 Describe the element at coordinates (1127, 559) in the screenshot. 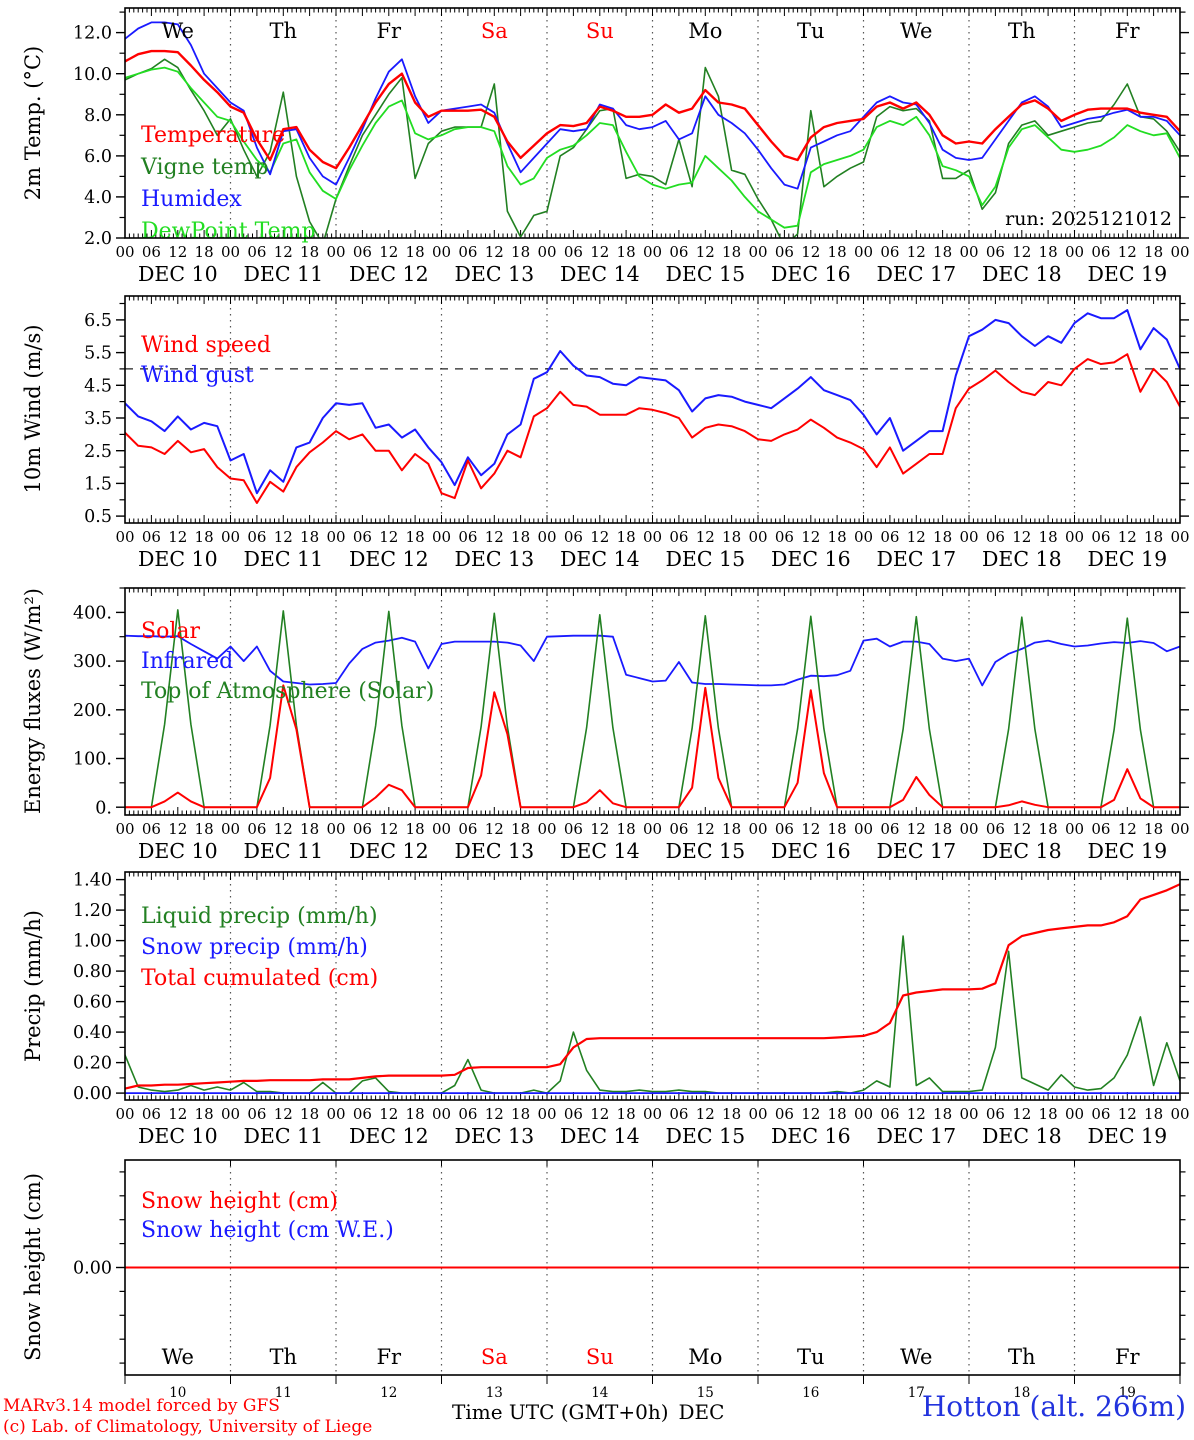

I see `date-label: DEC 19` at that location.